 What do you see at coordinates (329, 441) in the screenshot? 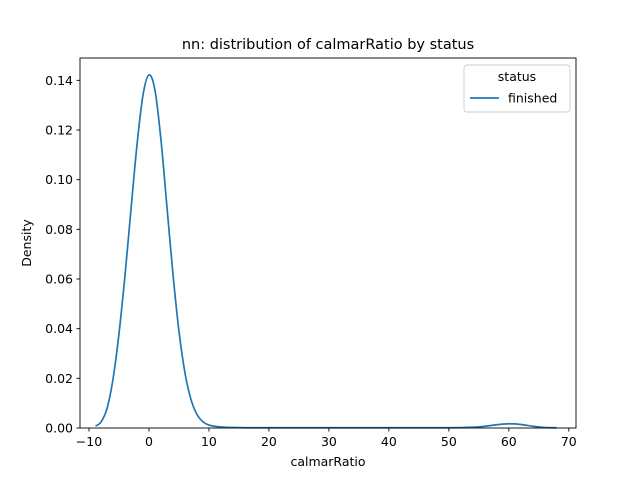
I see `x-tick-label: 30` at bounding box center [329, 441].